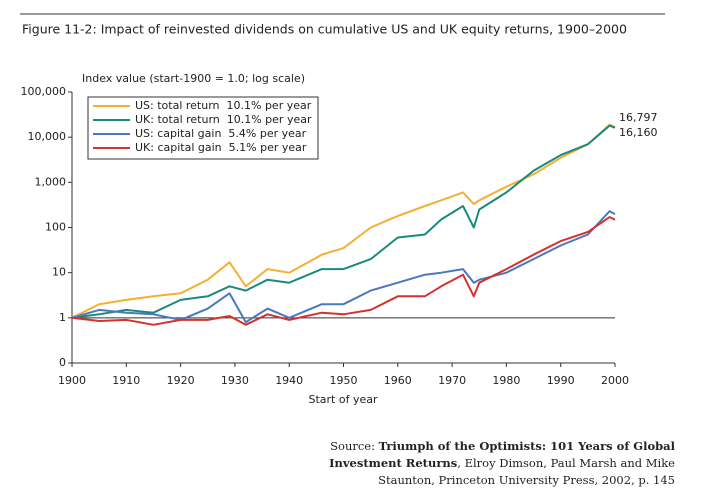 The width and height of the screenshot is (714, 501). What do you see at coordinates (51, 181) in the screenshot?
I see `y-tick-label: 1,000` at bounding box center [51, 181].